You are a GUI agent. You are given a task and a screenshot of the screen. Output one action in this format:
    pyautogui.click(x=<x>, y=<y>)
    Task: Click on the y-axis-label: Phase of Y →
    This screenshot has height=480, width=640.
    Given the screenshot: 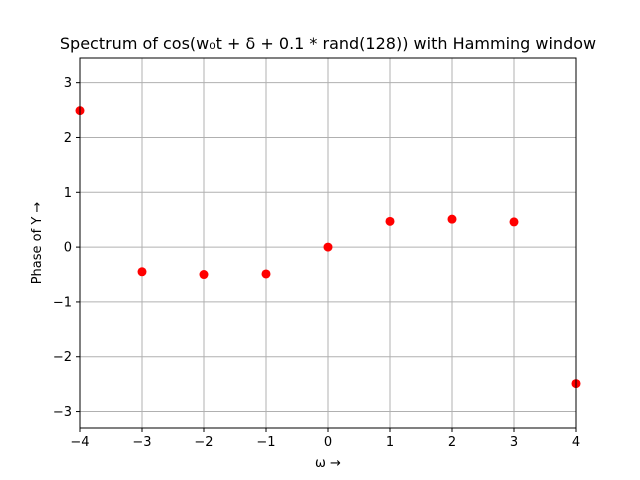 What is the action you would take?
    pyautogui.click(x=37, y=243)
    